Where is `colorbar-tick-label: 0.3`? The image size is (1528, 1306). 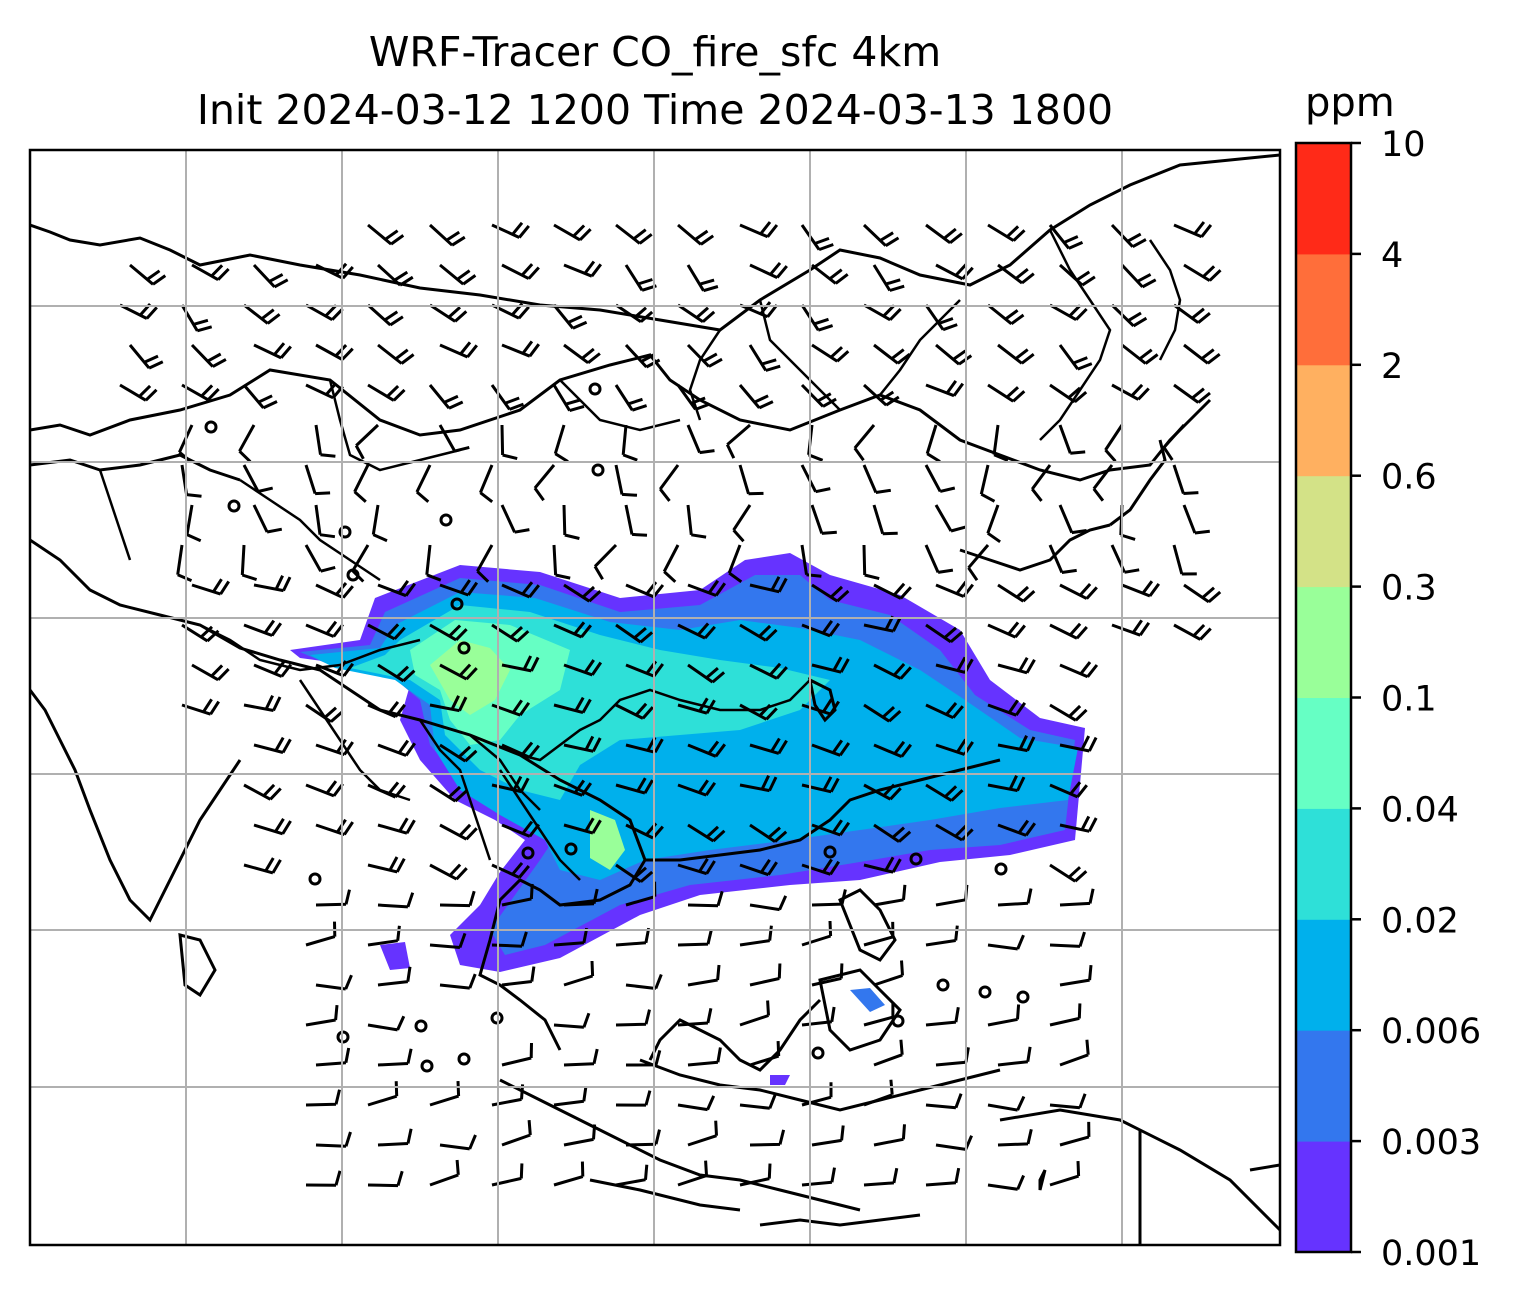
colorbar-tick-label: 0.3 is located at coordinates (1409, 589).